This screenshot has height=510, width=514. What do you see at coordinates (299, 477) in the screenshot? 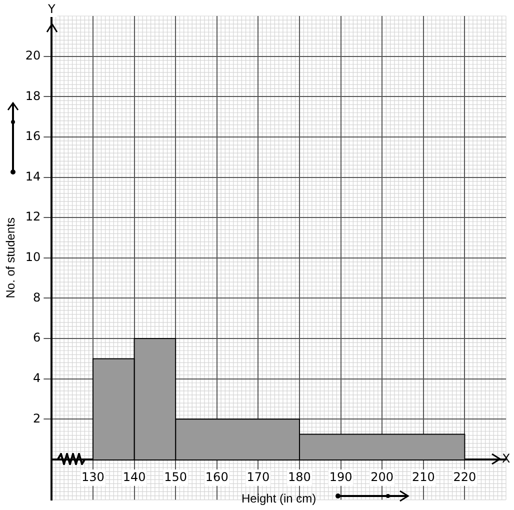
I see `x-tick-label: 180` at bounding box center [299, 477].